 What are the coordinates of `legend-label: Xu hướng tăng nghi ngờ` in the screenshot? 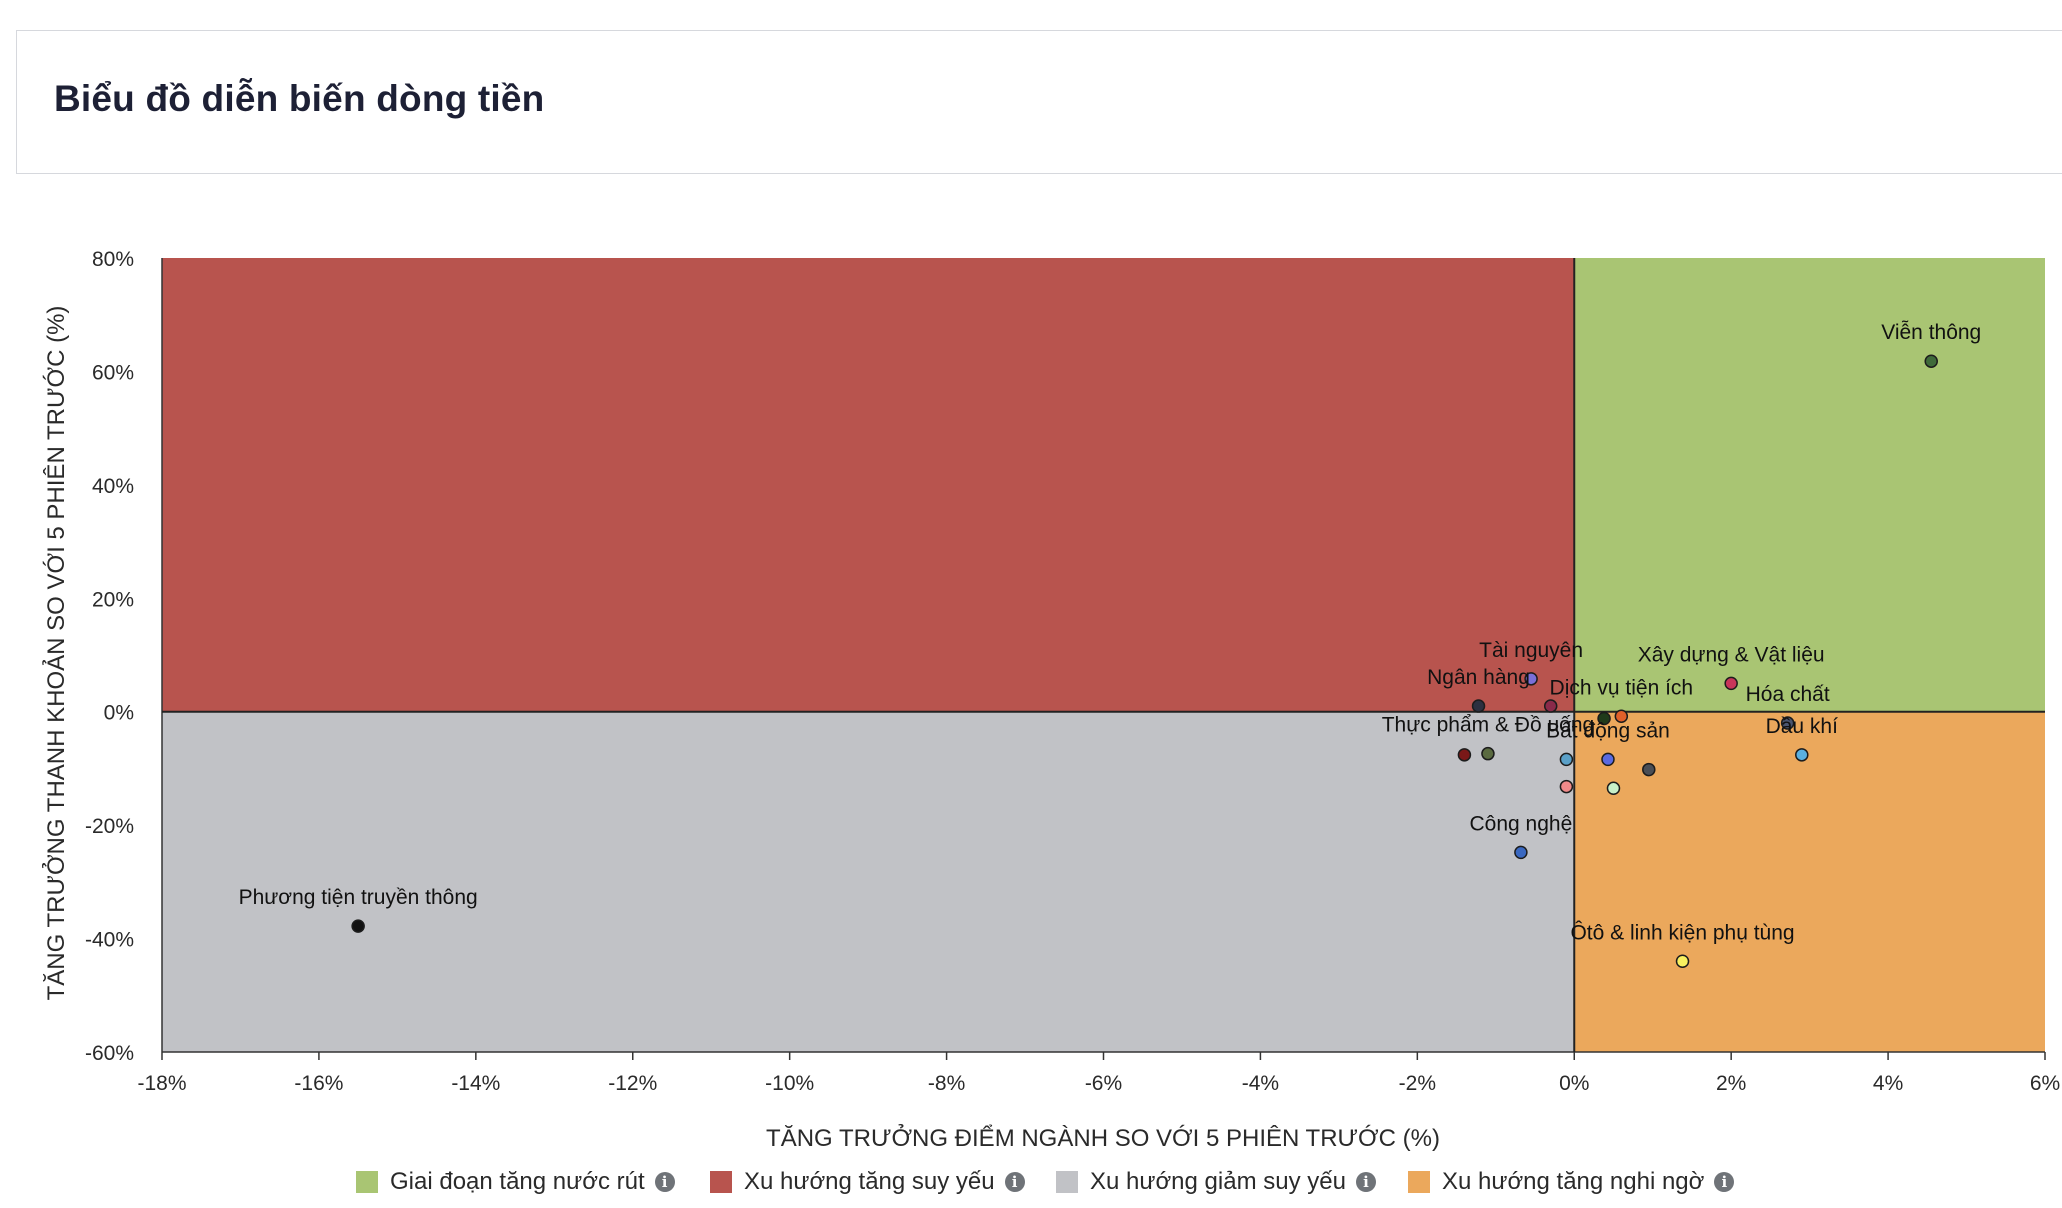 It's located at (1573, 1181).